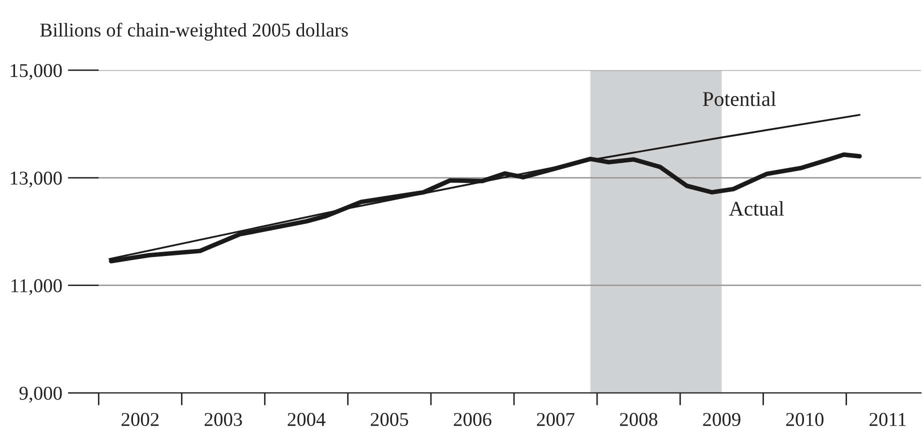 This screenshot has height=428, width=922. What do you see at coordinates (36, 180) in the screenshot?
I see `y-tick-label: 13,000` at bounding box center [36, 180].